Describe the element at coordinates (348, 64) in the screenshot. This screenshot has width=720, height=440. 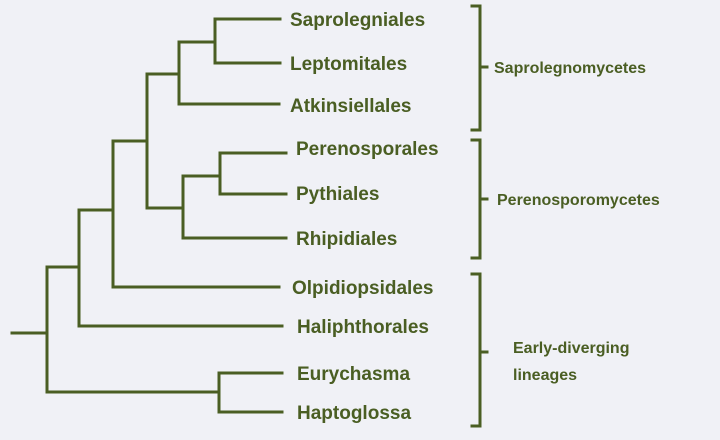
I see `taxon-label-leptomitales: Leptomitales` at that location.